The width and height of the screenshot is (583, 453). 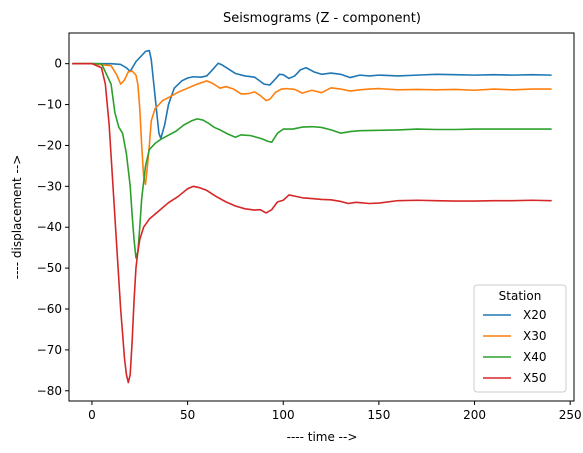 What do you see at coordinates (322, 18) in the screenshot?
I see `chart-title: Seismograms (Z - component)` at bounding box center [322, 18].